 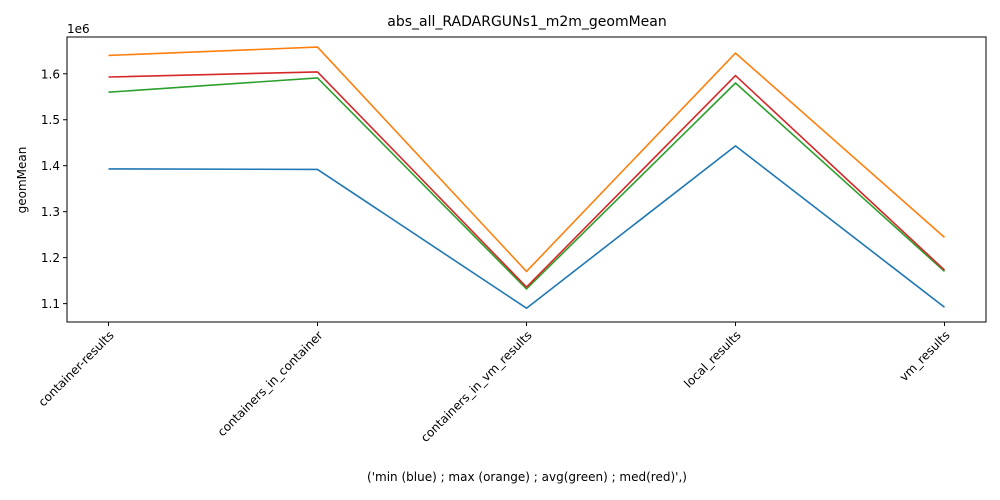 What do you see at coordinates (50, 258) in the screenshot?
I see `y-tick-label: 1.2` at bounding box center [50, 258].